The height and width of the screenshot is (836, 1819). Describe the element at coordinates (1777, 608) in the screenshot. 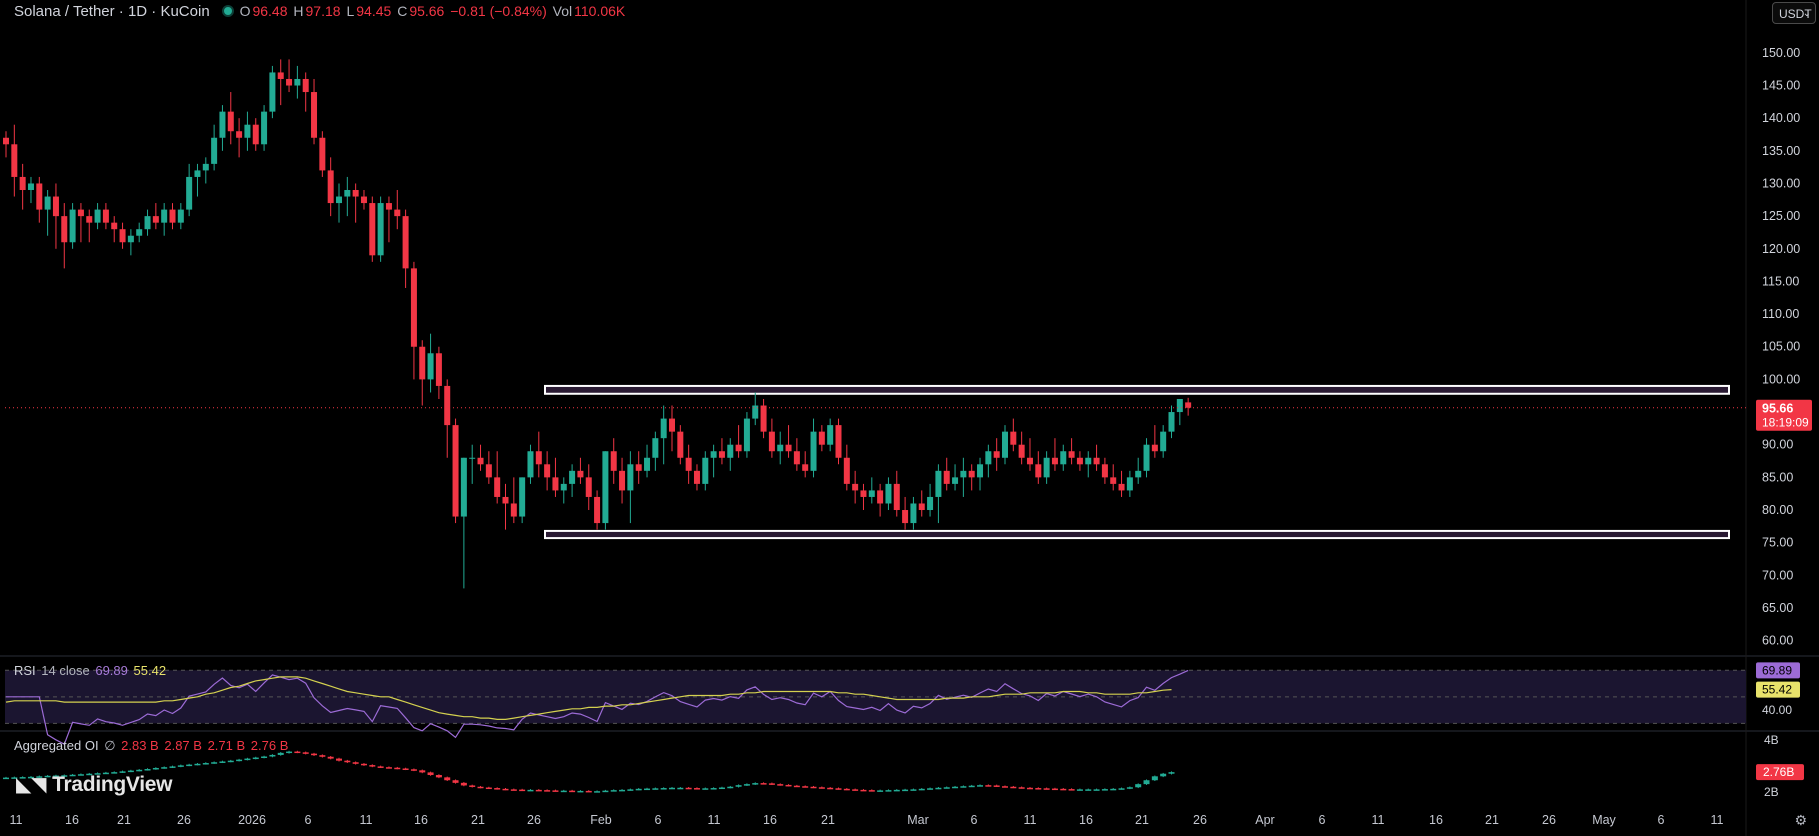

I see `price-tick-label: 65.00` at that location.